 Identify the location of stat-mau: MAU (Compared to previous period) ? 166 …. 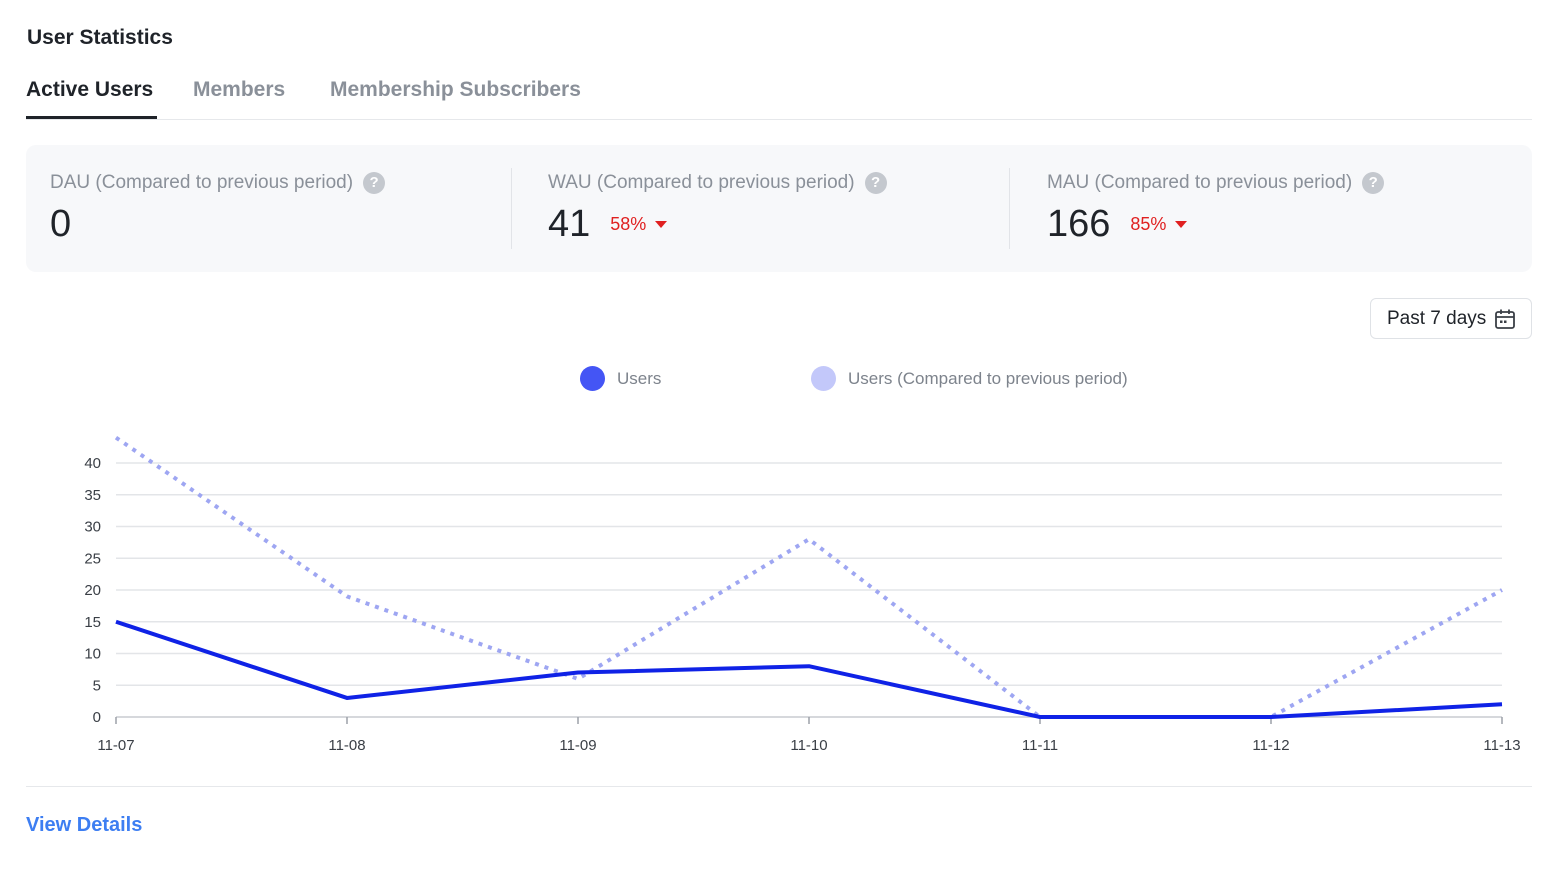
(1277, 208).